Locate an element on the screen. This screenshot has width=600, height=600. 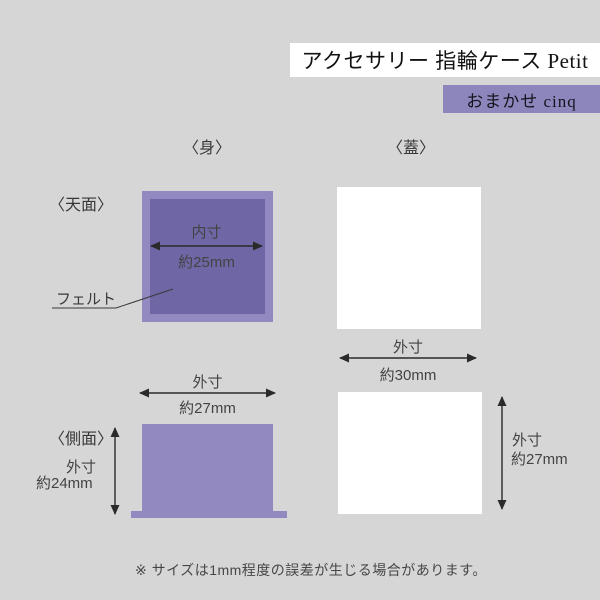
section-label-top-face: 〈天面〉 is located at coordinates (81, 205).